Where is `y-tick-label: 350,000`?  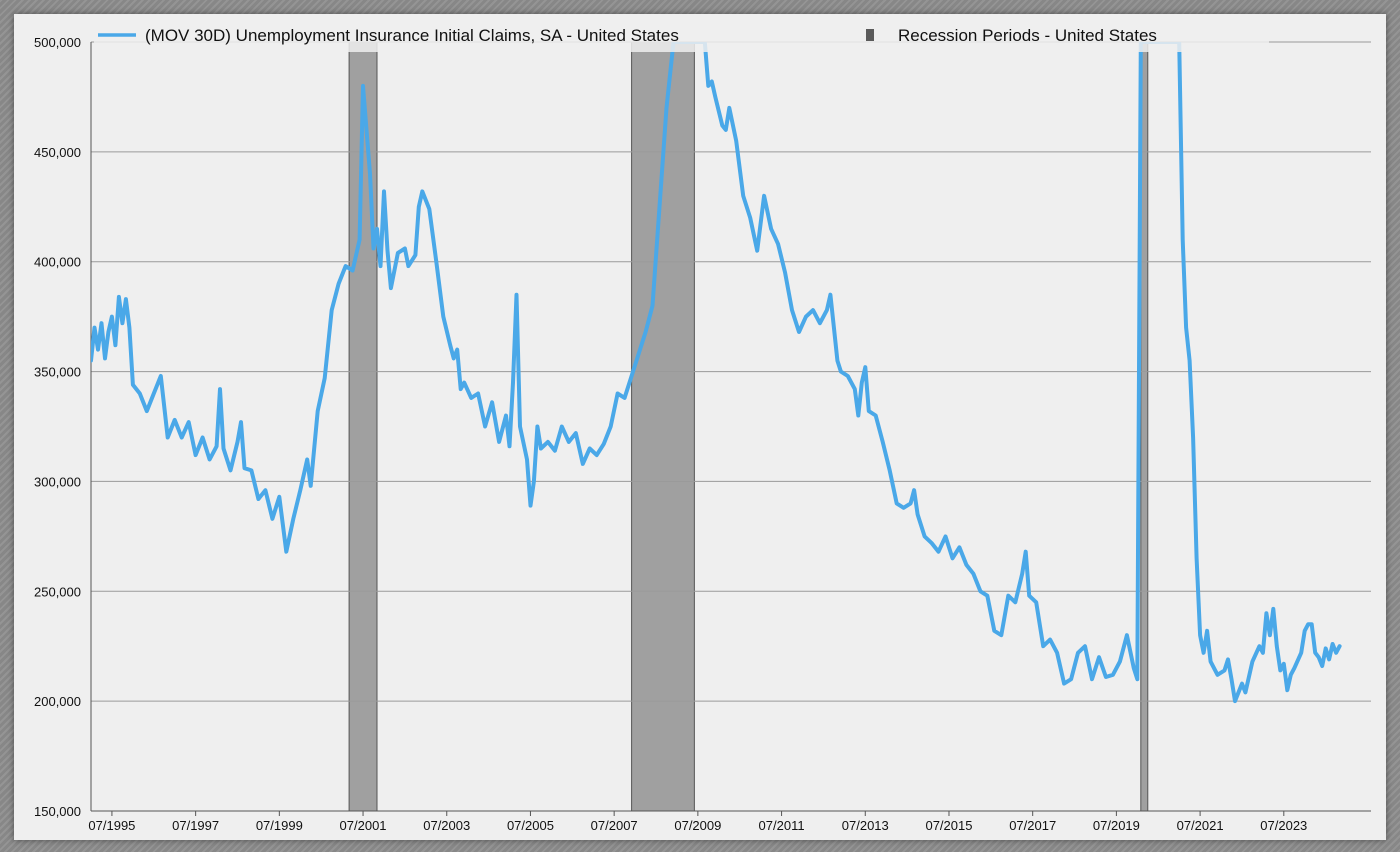 y-tick-label: 350,000 is located at coordinates (57, 372).